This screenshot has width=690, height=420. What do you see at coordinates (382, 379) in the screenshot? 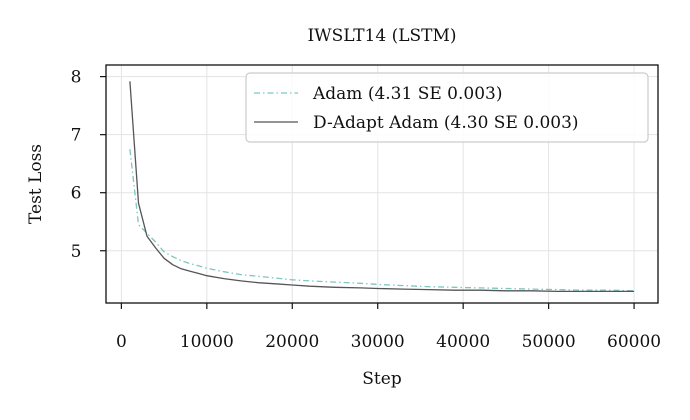
I see `x-axis-title: Step` at bounding box center [382, 379].